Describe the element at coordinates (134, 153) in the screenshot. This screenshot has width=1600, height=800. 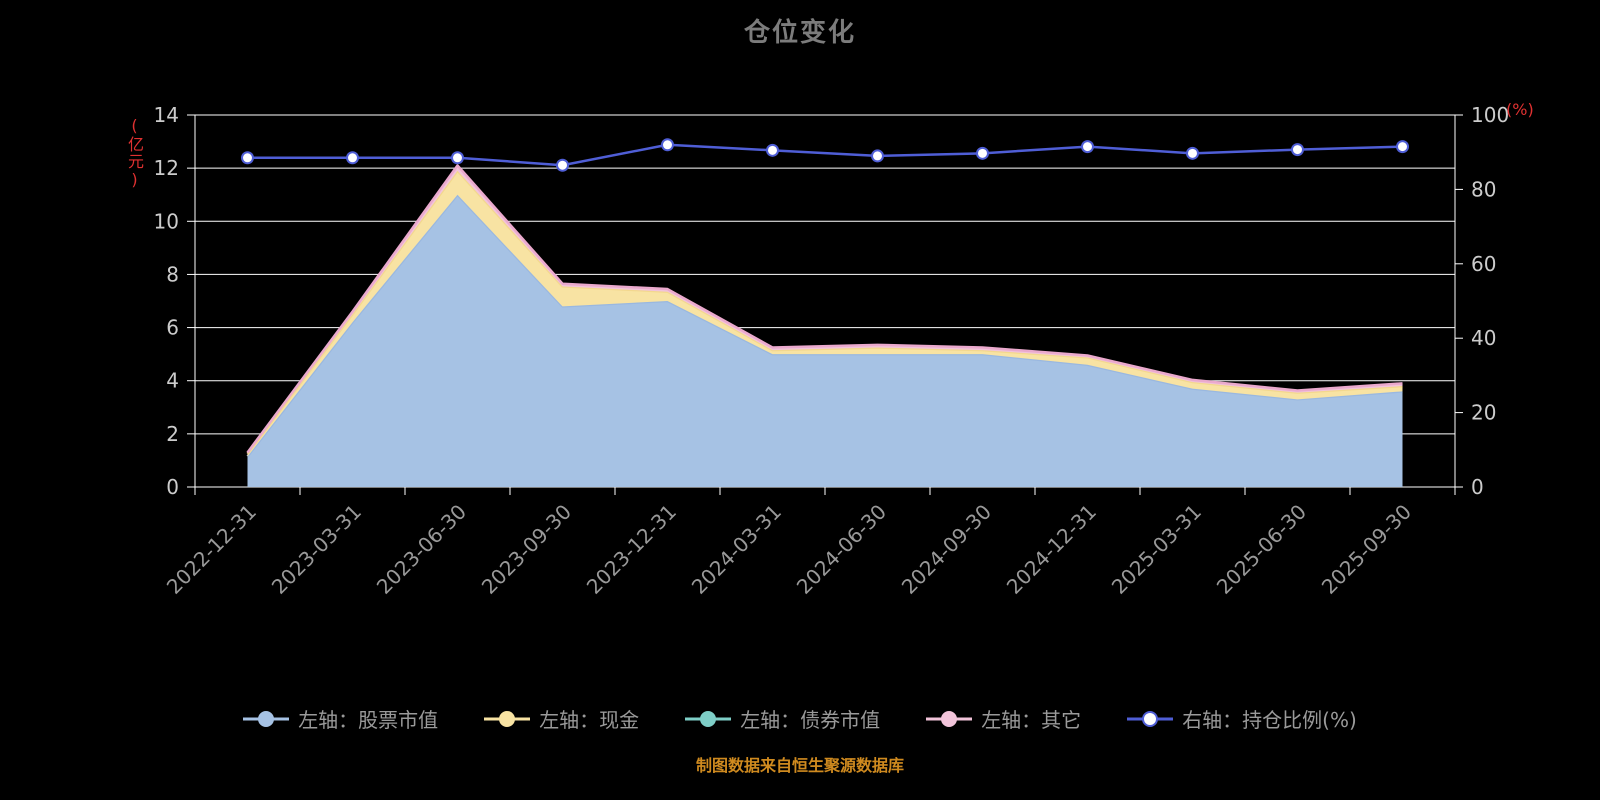
I see `left-axis-unit-label: (亿元)` at that location.